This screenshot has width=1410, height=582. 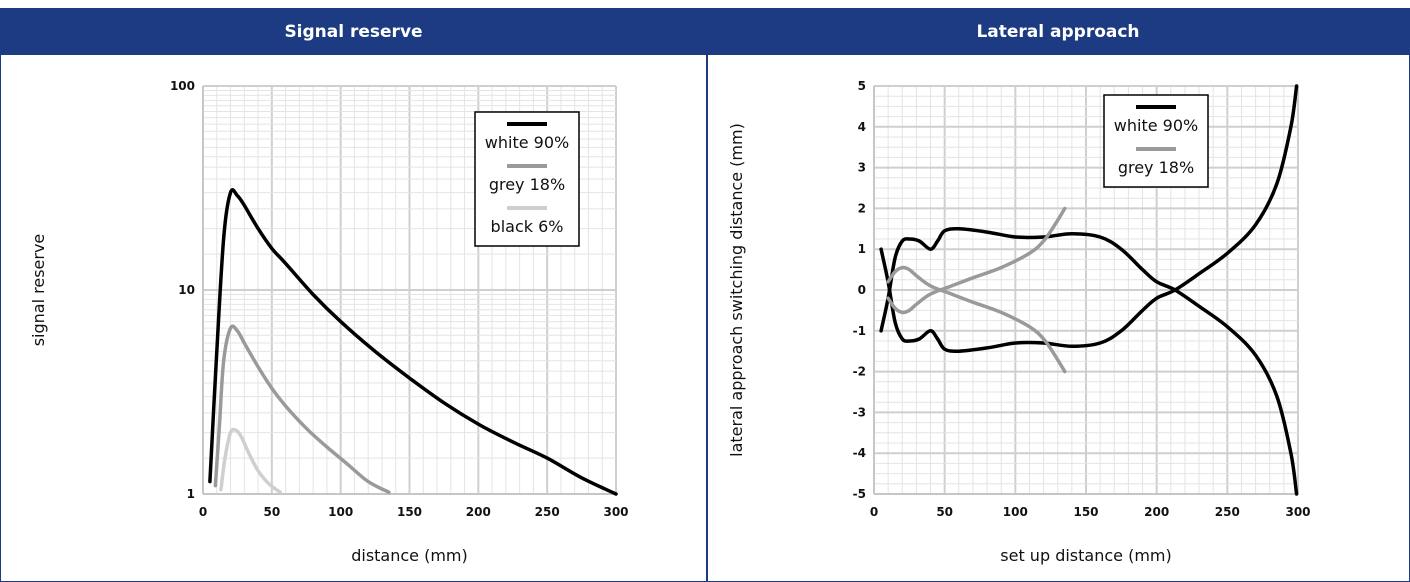 I want to click on series-line-black-6-, so click(x=250, y=460).